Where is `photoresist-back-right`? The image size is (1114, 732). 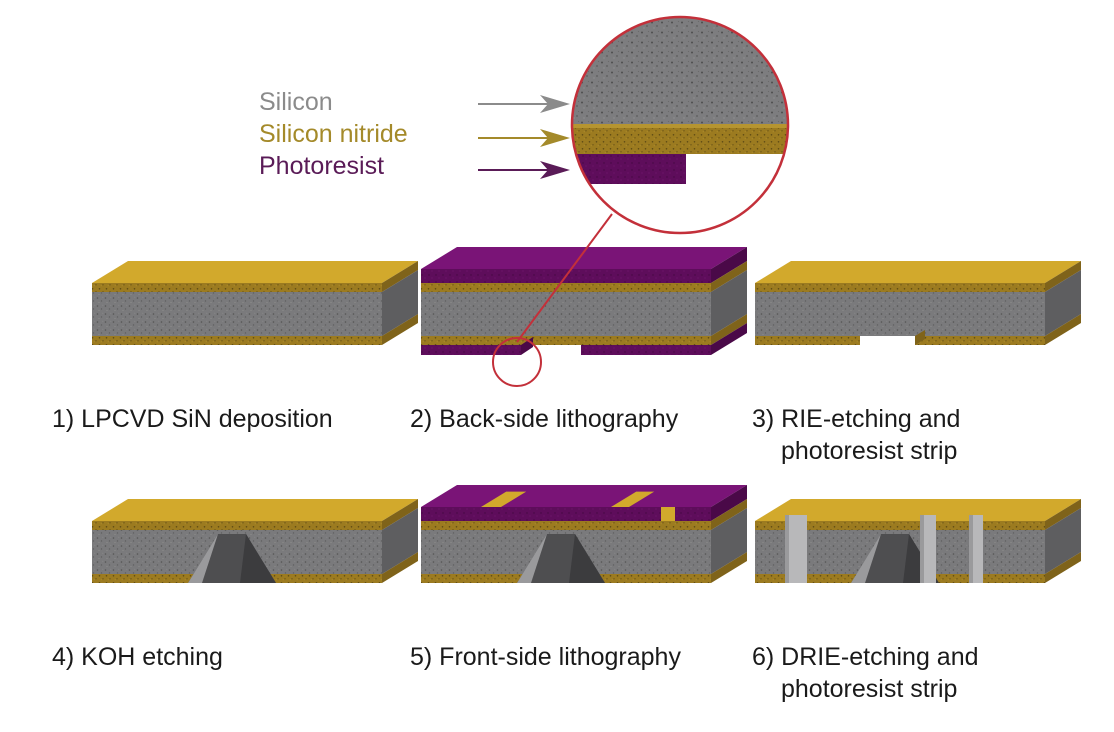
photoresist-back-right is located at coordinates (646, 350).